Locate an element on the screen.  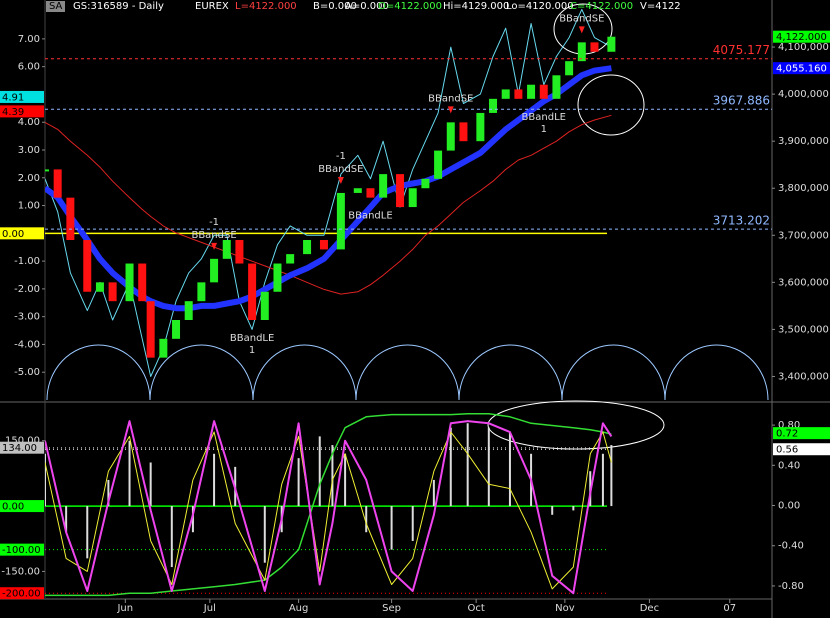
y2-tick-label: 1.00 is located at coordinates (29, 206).